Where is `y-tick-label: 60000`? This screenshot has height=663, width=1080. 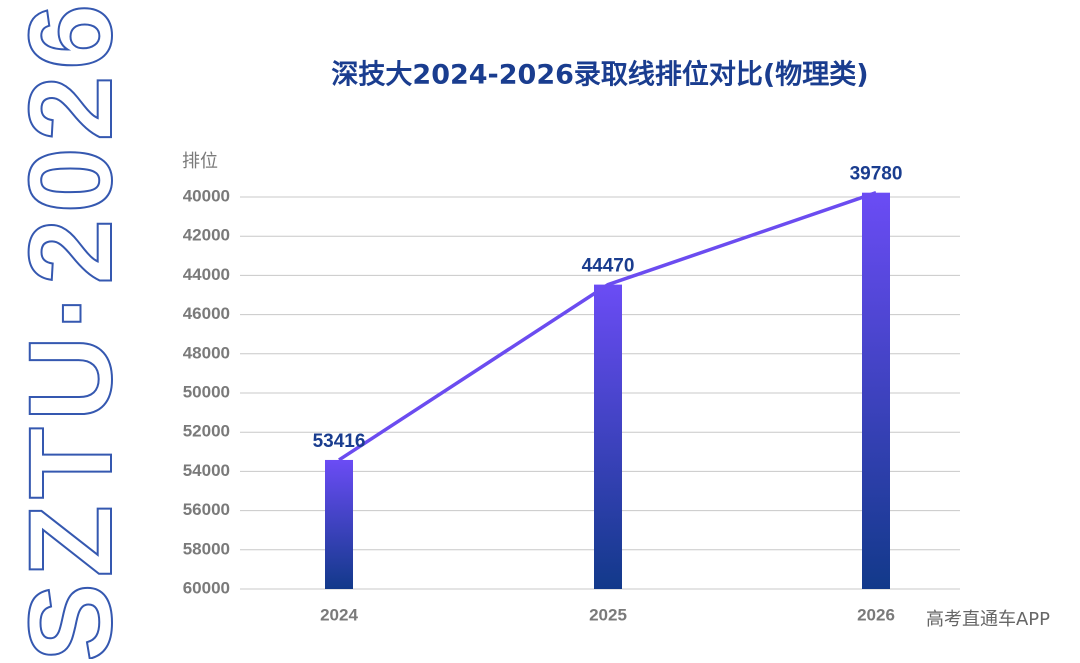
y-tick-label: 60000 is located at coordinates (206, 587).